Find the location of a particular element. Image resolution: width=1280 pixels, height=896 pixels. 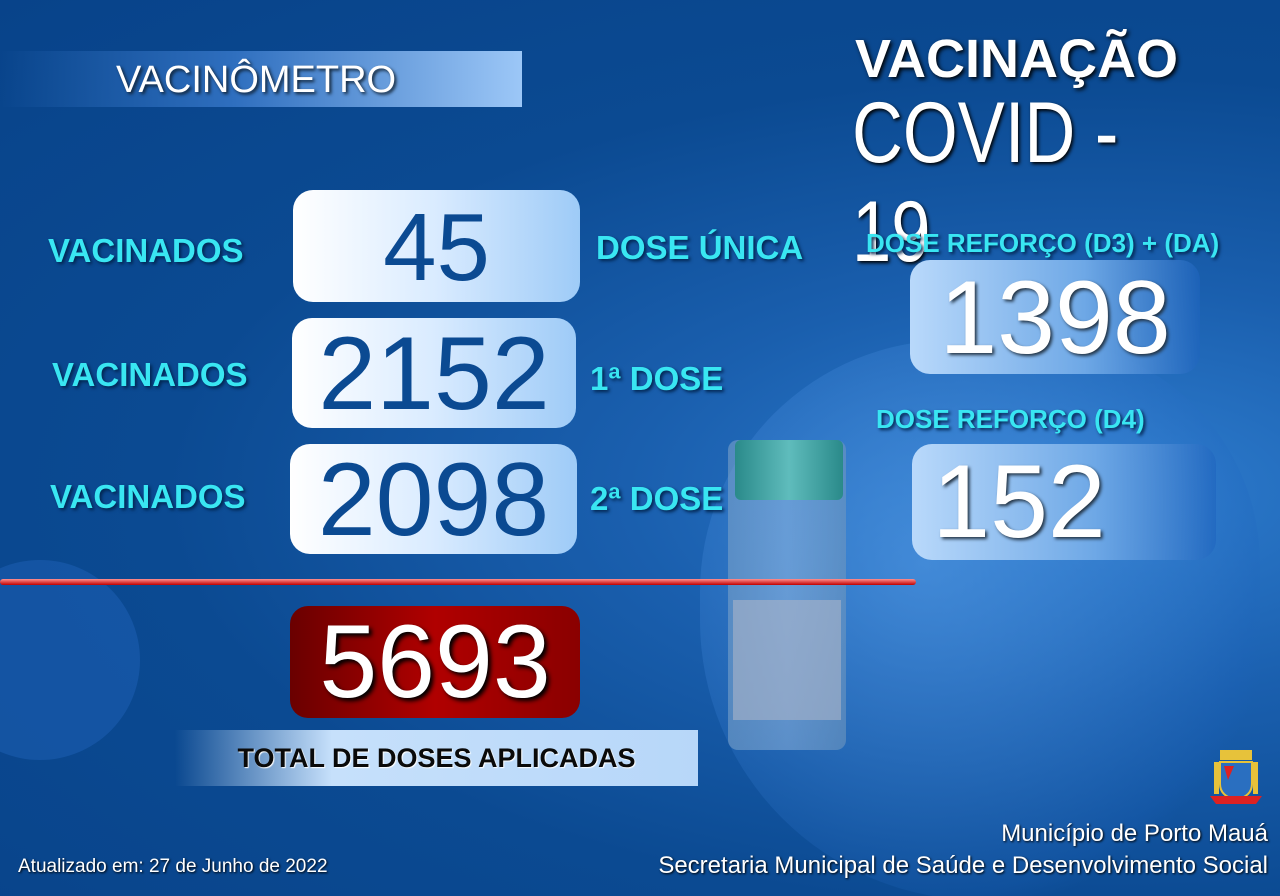

title-covid: COVID - 19 is located at coordinates (985, 182).